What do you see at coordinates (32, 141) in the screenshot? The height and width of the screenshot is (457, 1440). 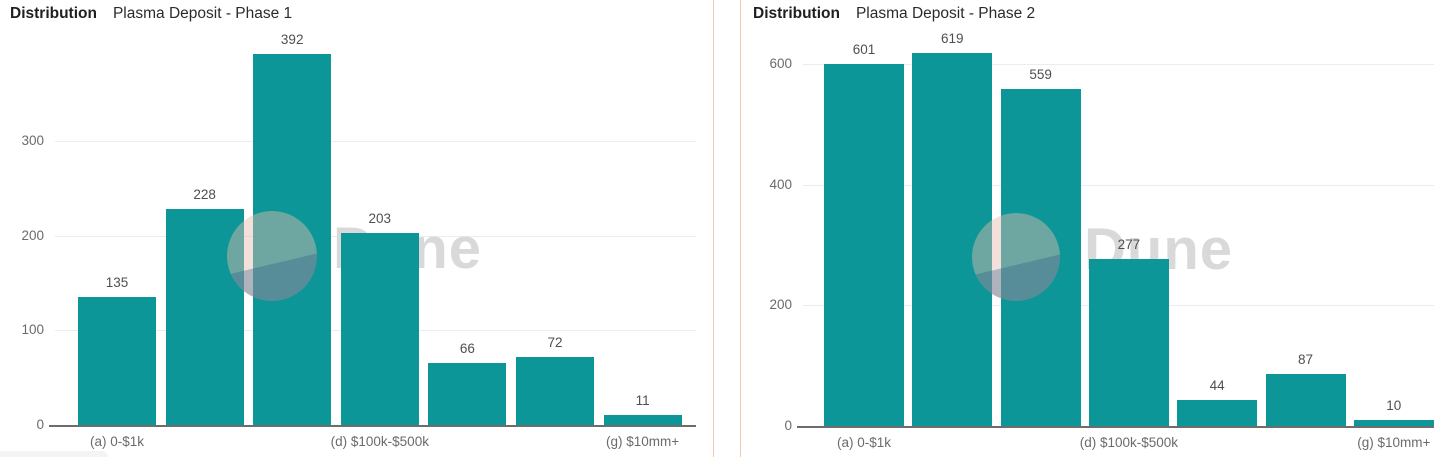 I see `y-axis-tick-label: 300` at bounding box center [32, 141].